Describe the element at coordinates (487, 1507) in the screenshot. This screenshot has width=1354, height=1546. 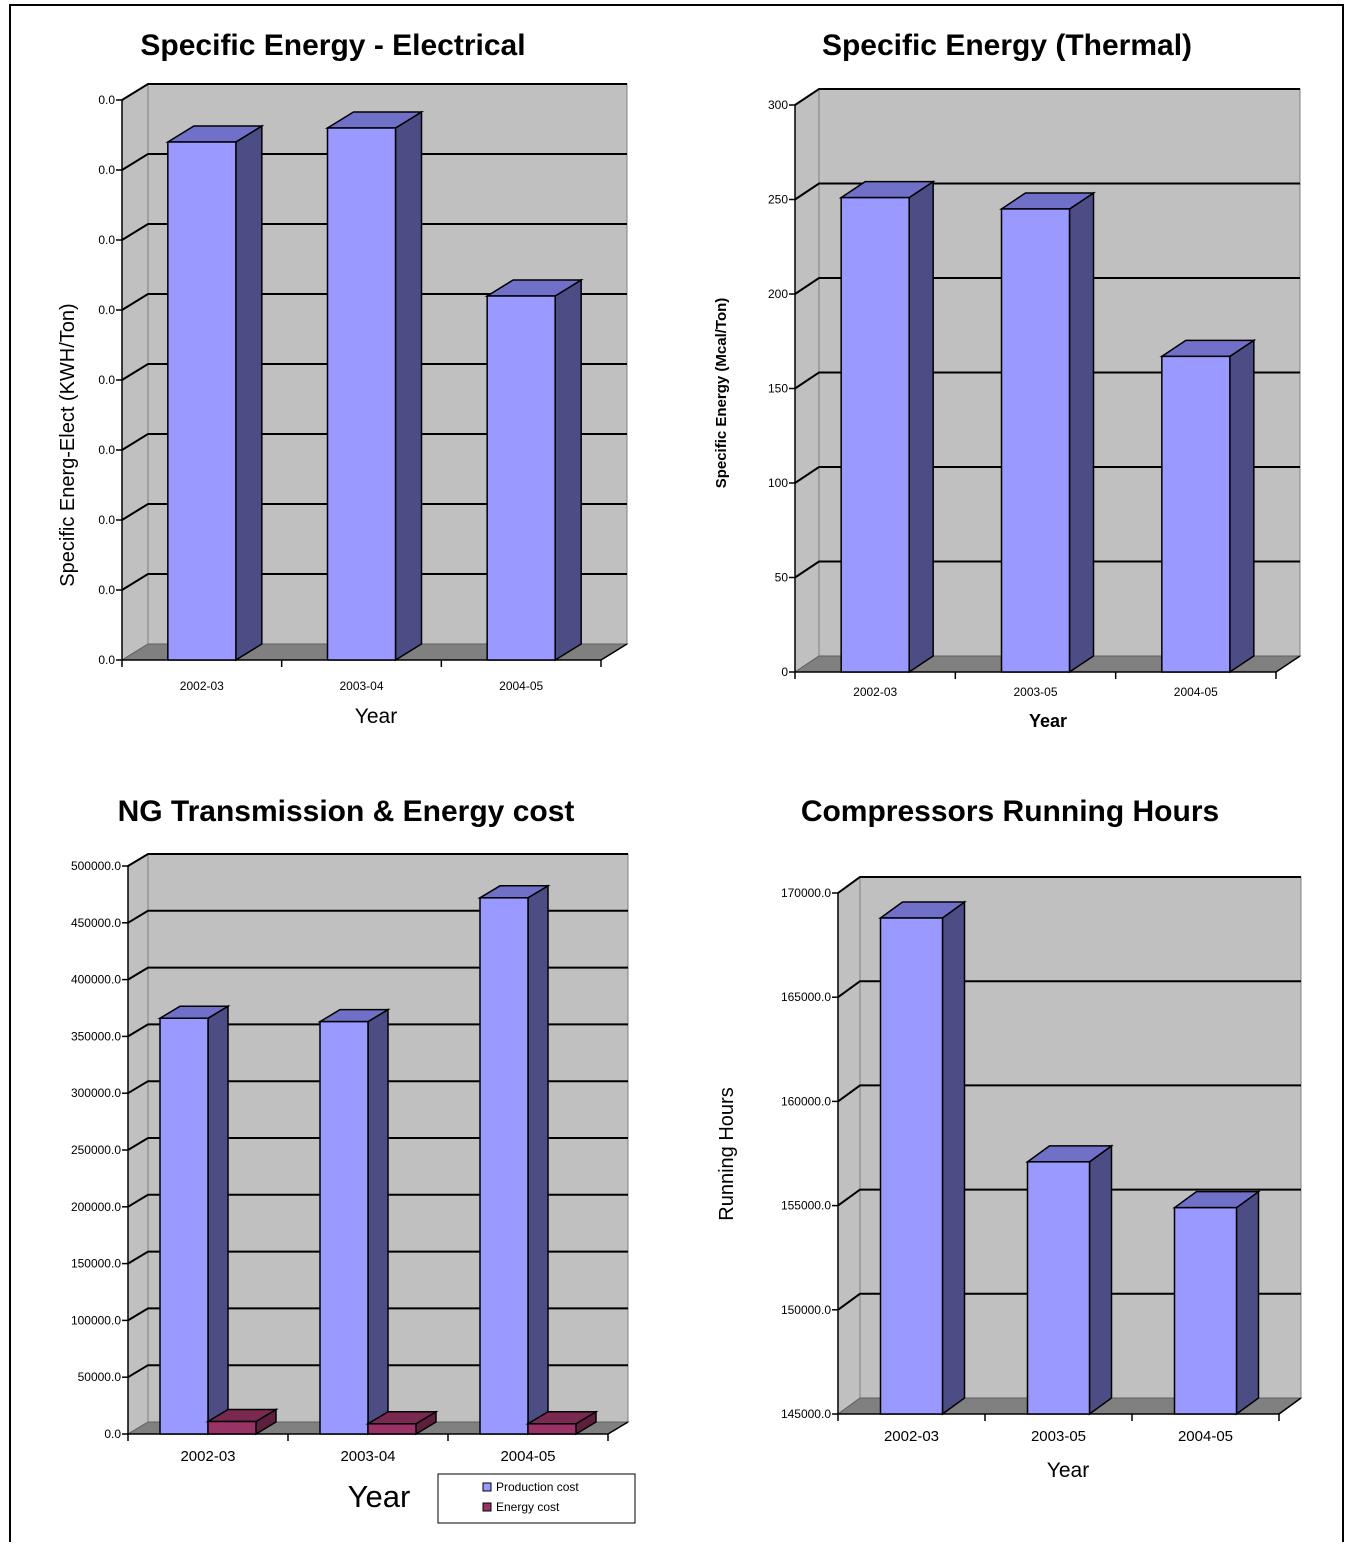
I see `legend-swatch-energy` at that location.